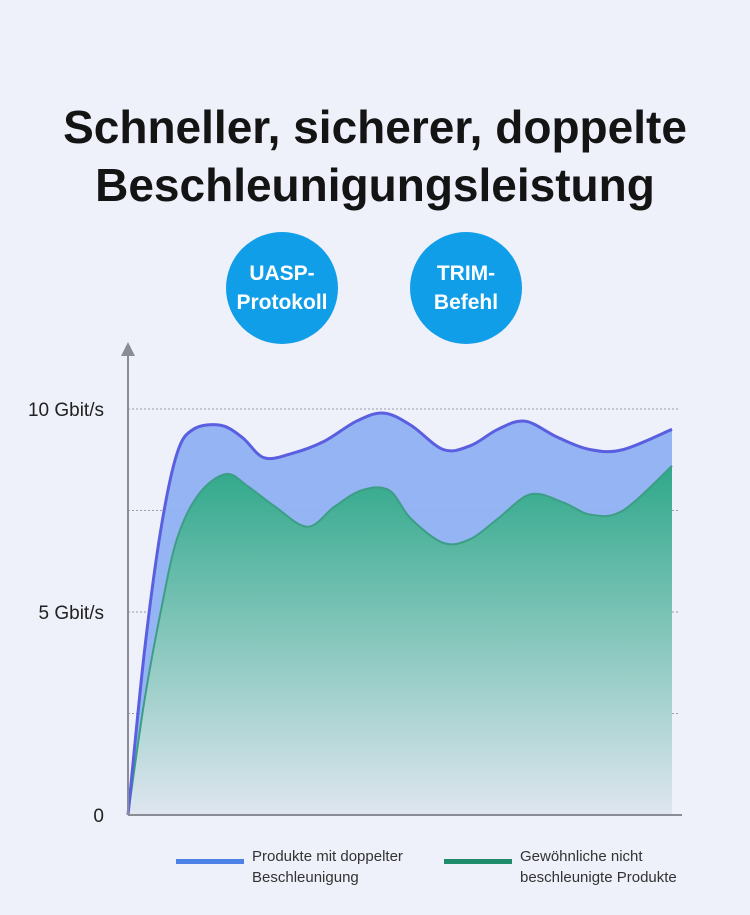 The width and height of the screenshot is (750, 915). What do you see at coordinates (466, 302) in the screenshot?
I see `trim-badge-line-2: Befehl` at bounding box center [466, 302].